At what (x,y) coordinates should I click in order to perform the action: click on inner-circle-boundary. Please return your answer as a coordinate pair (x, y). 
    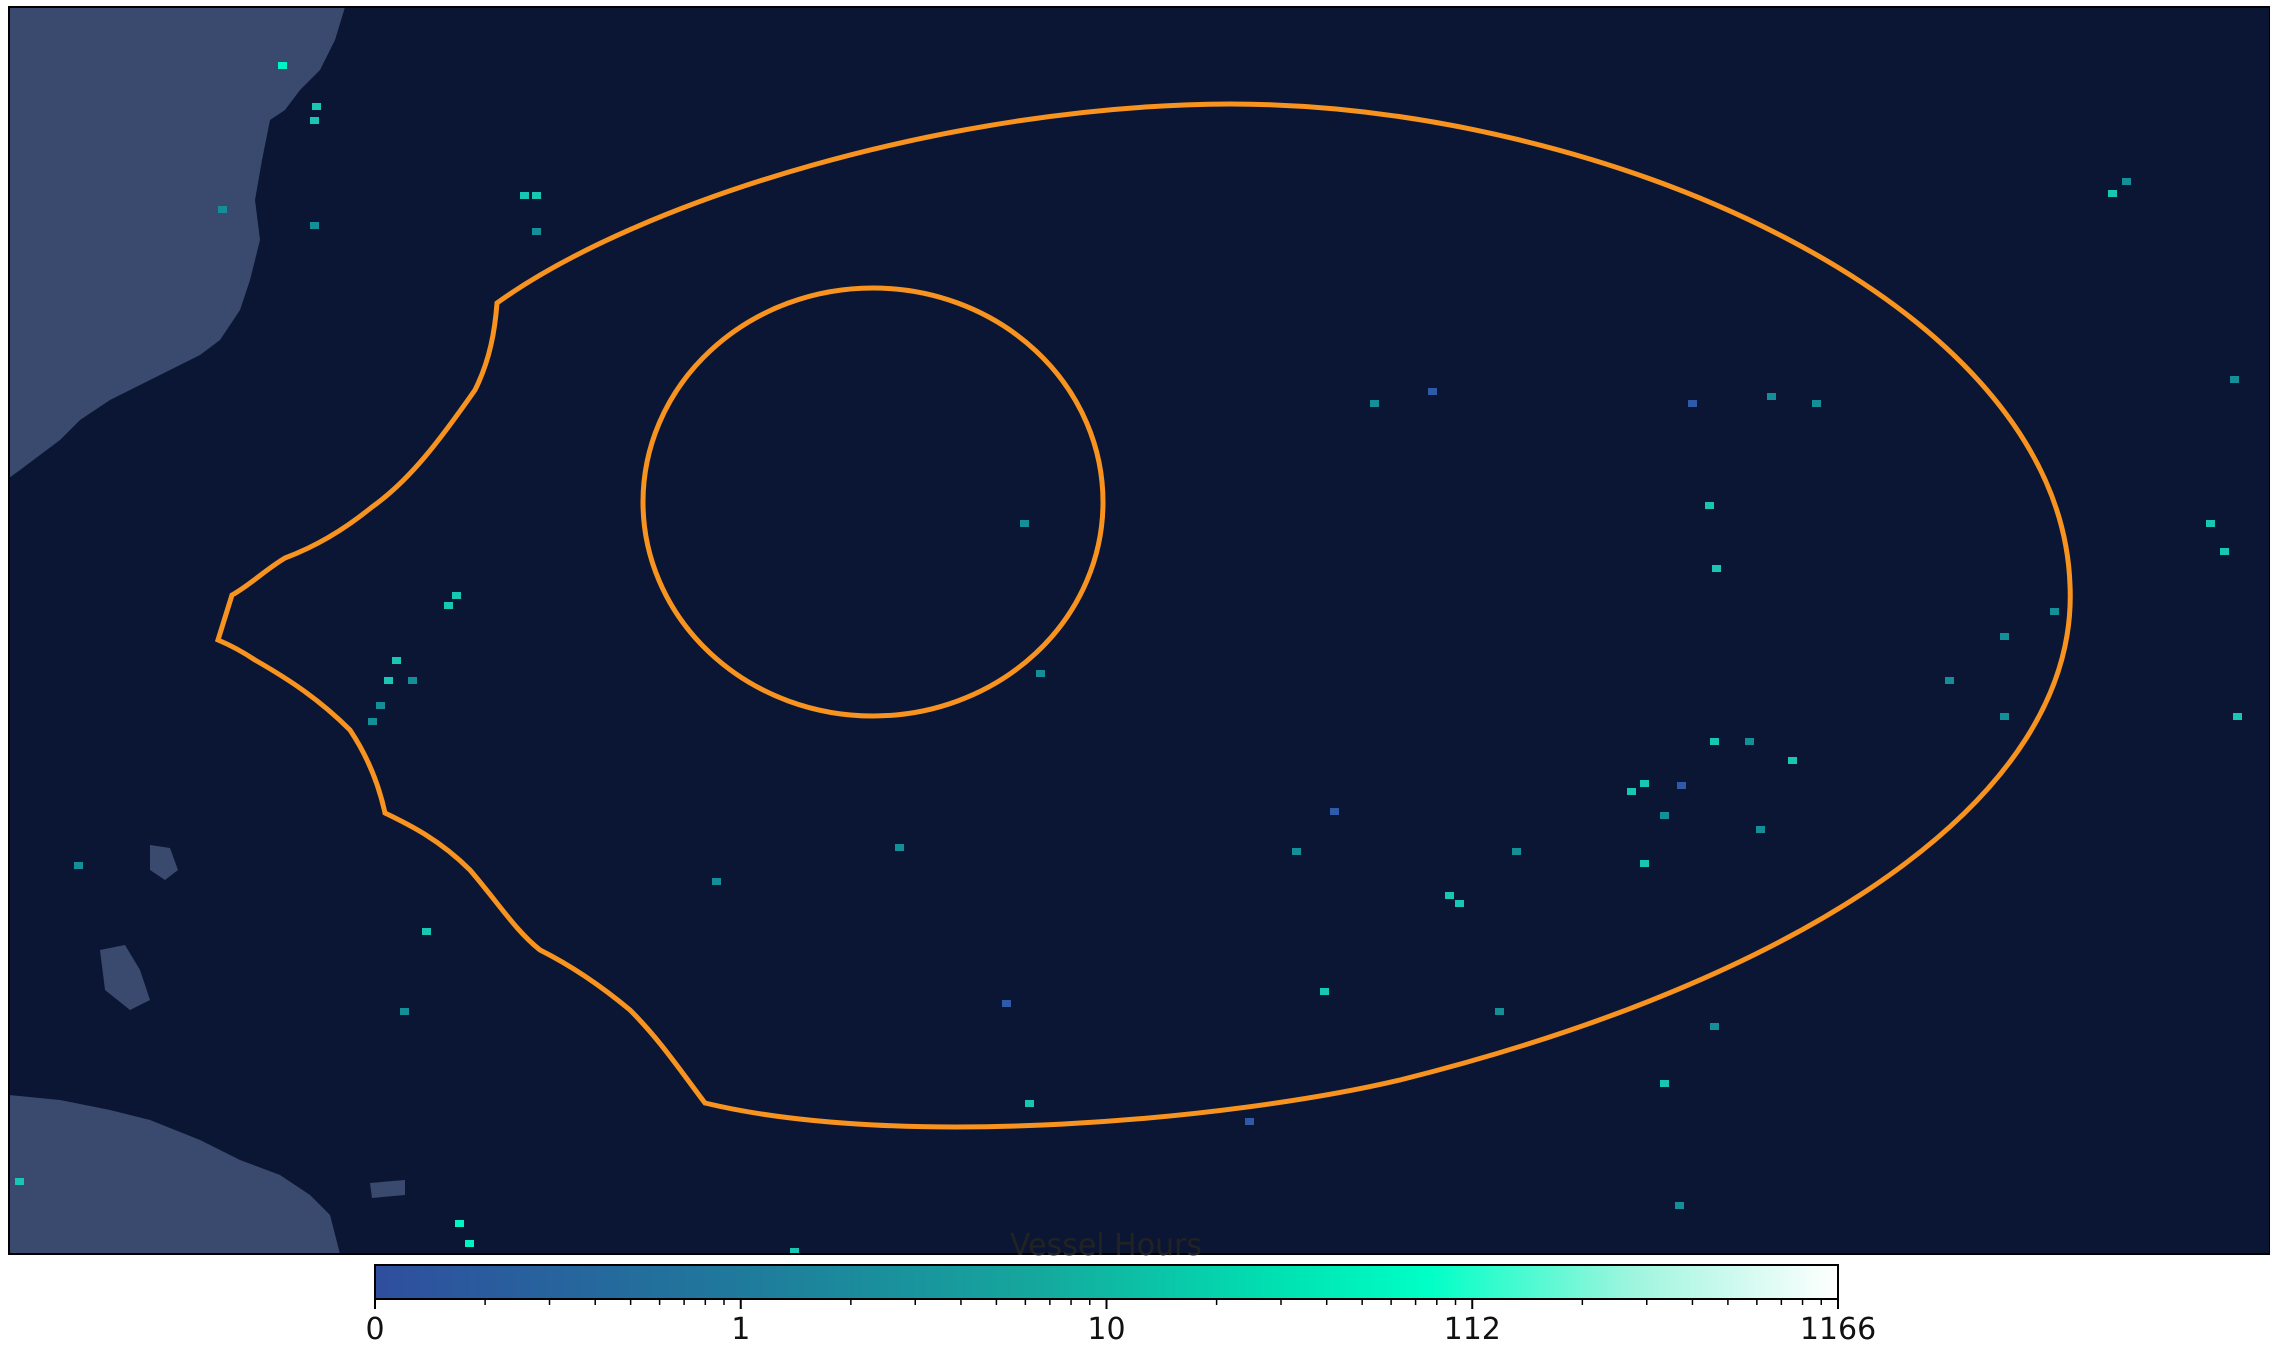
    Looking at the image, I should click on (873, 502).